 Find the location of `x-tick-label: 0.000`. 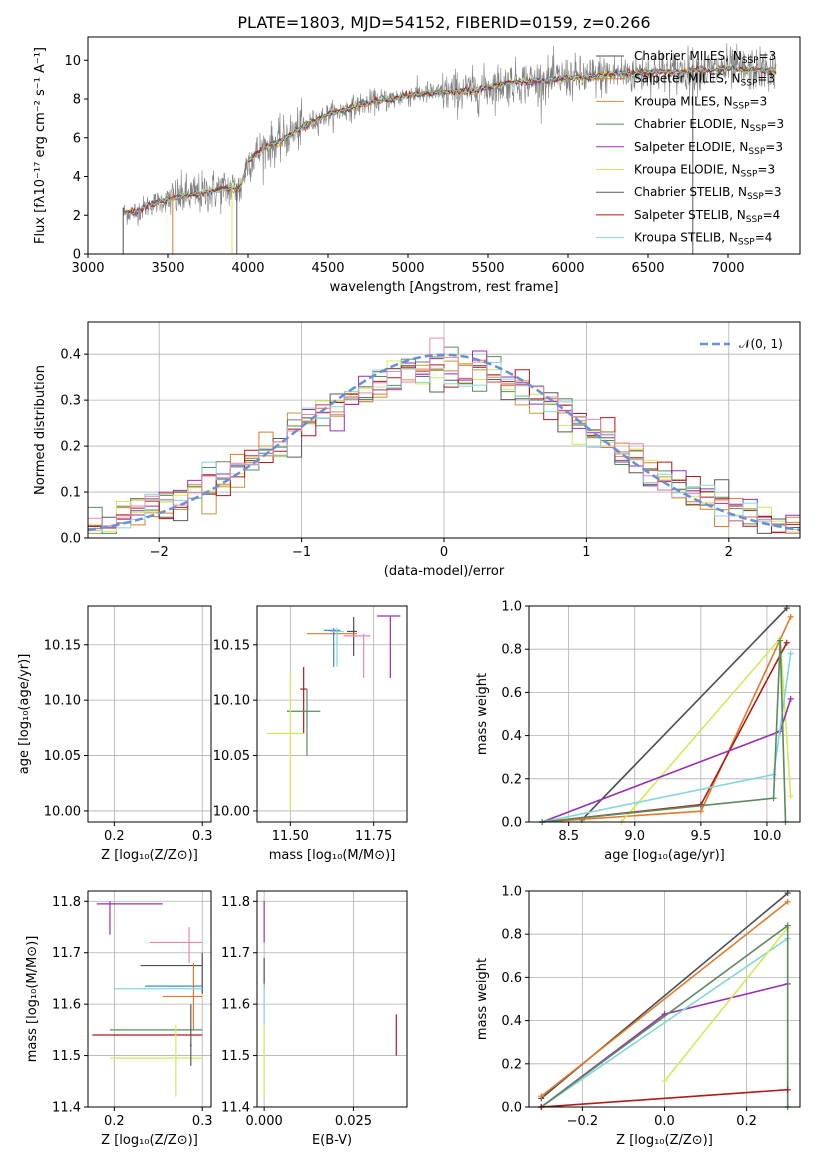

x-tick-label: 0.000 is located at coordinates (264, 1121).